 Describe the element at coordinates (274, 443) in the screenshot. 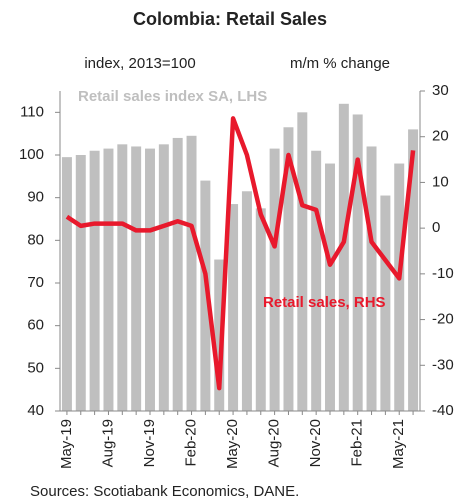

I see `x-tick-label: Aug-20` at that location.